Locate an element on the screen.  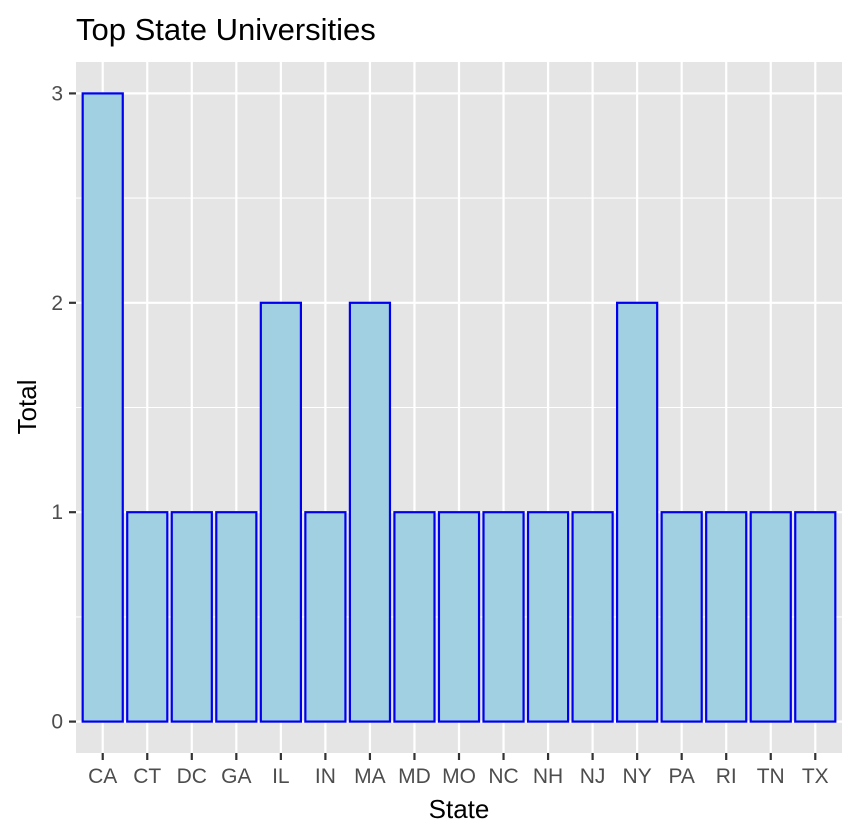
x-tick-label-in: IN is located at coordinates (325, 776).